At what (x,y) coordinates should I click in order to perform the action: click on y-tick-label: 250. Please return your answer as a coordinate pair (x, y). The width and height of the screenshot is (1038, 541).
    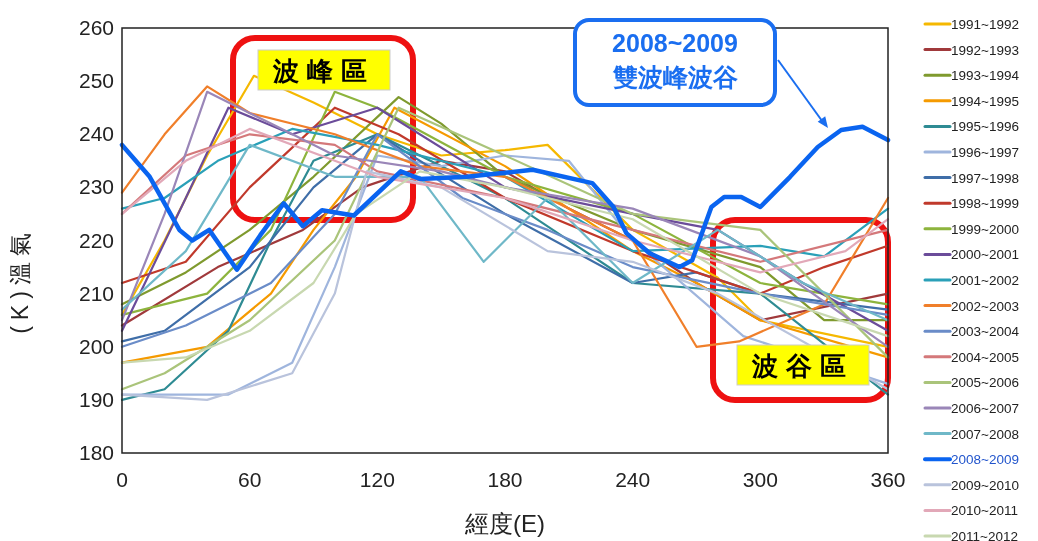
    Looking at the image, I should click on (96, 81).